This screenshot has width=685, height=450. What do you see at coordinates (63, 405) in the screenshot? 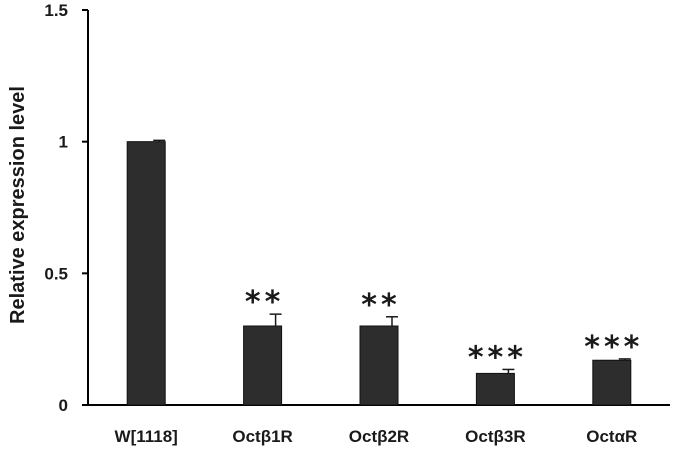
I see `y-tick-label: 0` at bounding box center [63, 405].